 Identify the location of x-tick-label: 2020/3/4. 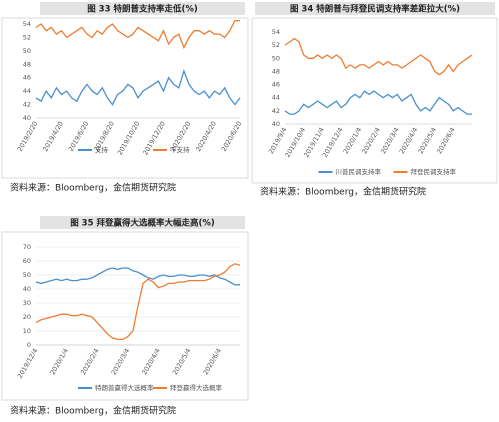
(121, 361).